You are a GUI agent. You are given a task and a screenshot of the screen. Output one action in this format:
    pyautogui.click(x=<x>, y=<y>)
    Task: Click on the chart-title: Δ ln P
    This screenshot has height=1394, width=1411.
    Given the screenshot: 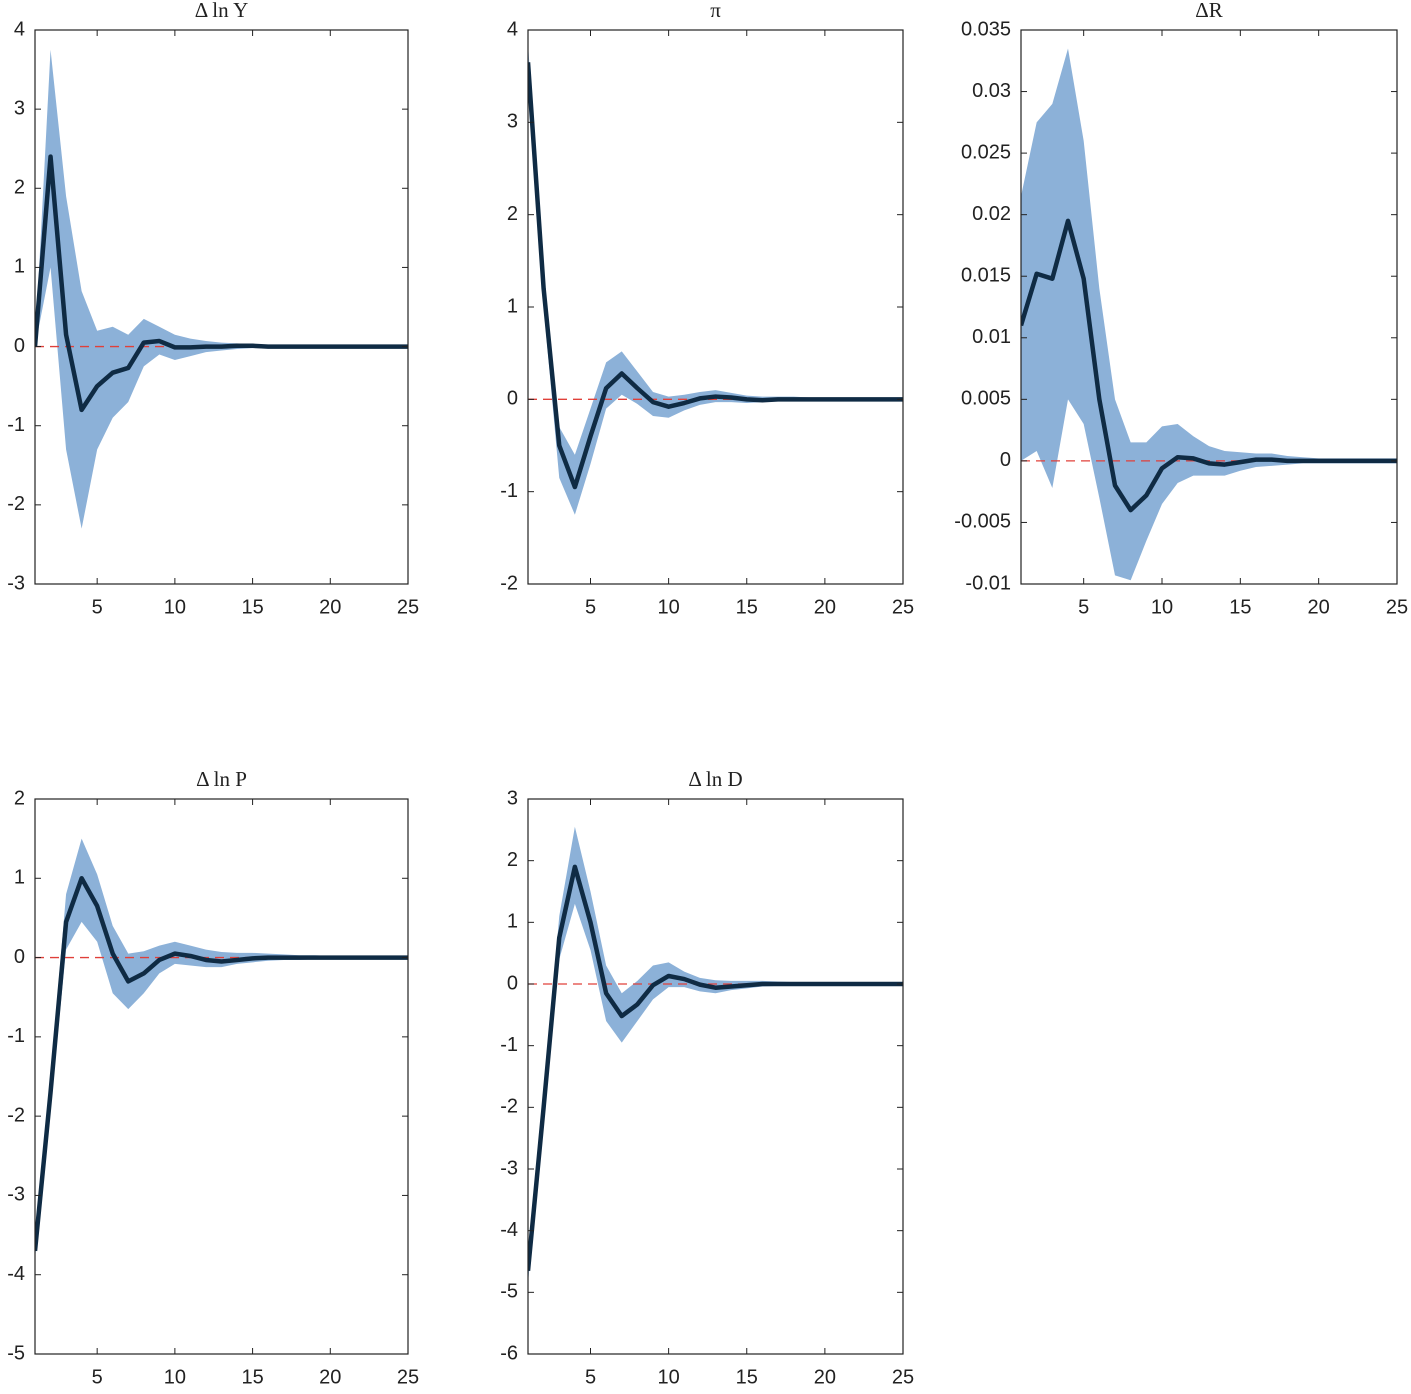 What is the action you would take?
    pyautogui.click(x=221, y=779)
    